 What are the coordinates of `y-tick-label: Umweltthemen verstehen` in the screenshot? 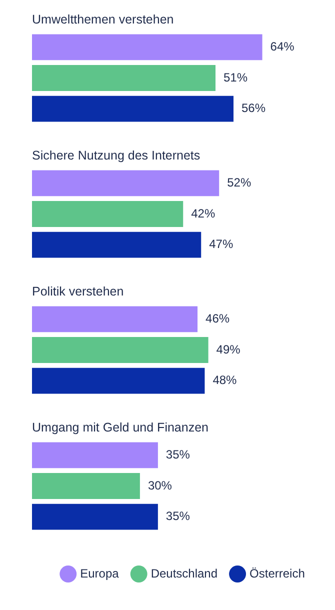 It's located at (103, 19).